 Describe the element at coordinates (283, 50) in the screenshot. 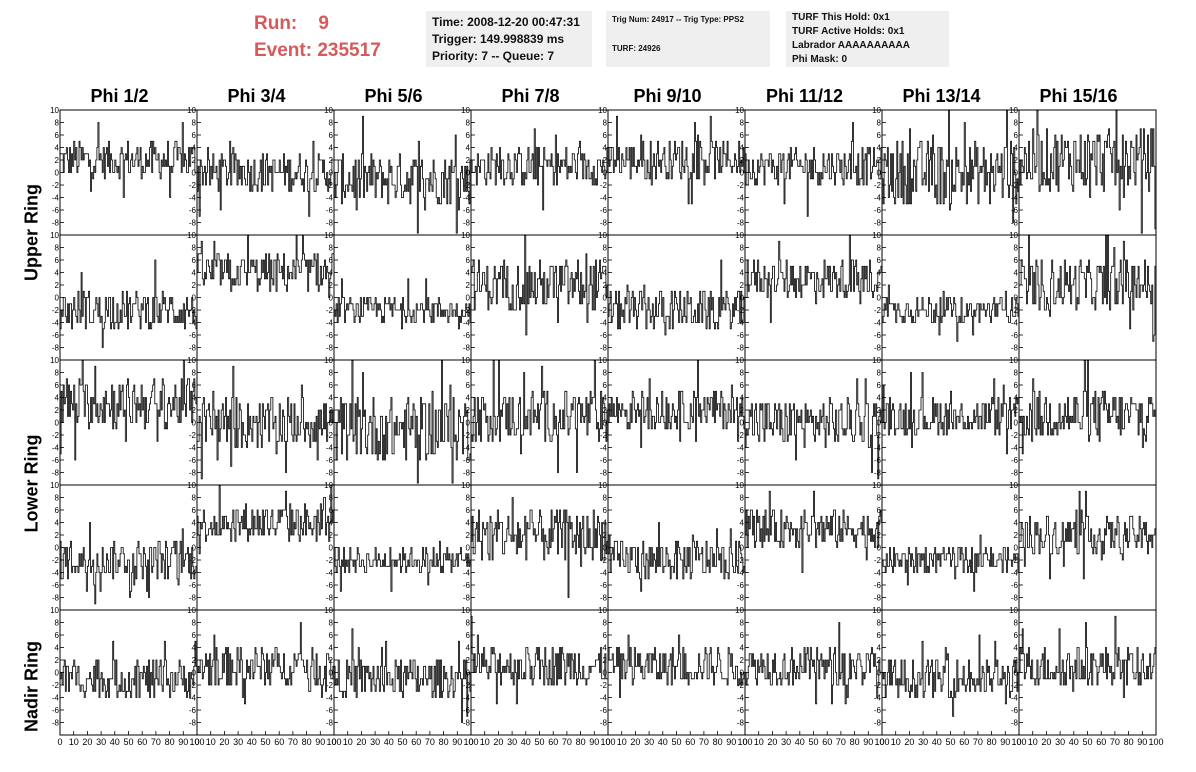

I see `event-label: Event:` at that location.